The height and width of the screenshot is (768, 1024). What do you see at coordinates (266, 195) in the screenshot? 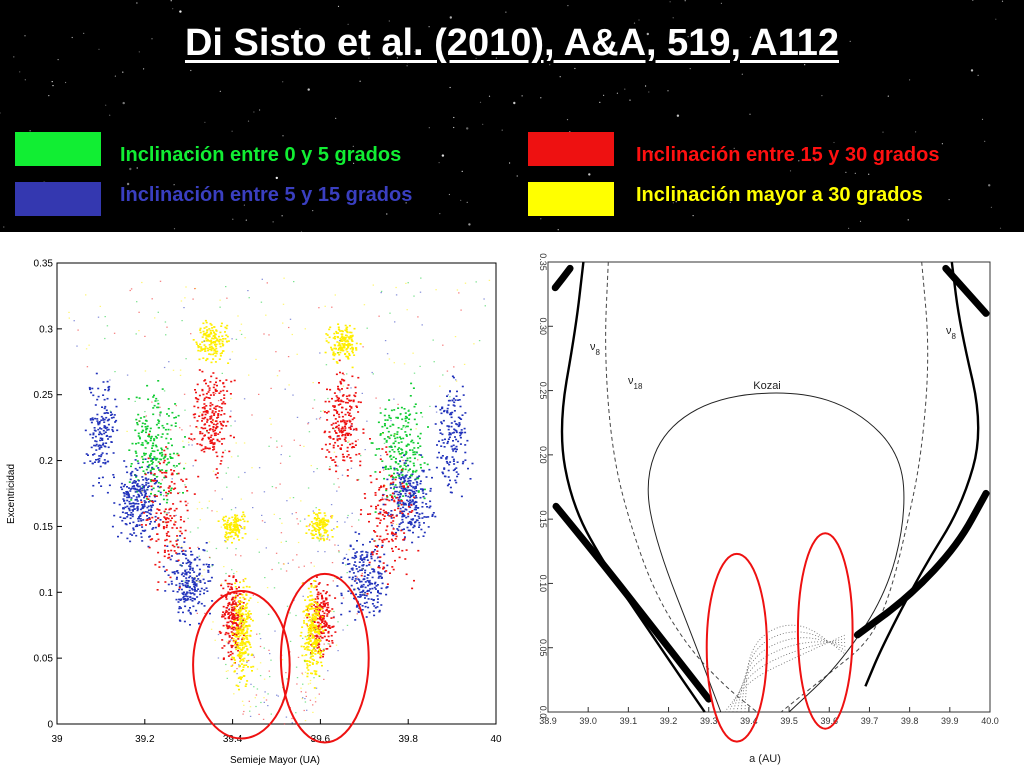
I see `legend-label-blue: Inclinación entre 5 y 15 grados` at bounding box center [266, 195].